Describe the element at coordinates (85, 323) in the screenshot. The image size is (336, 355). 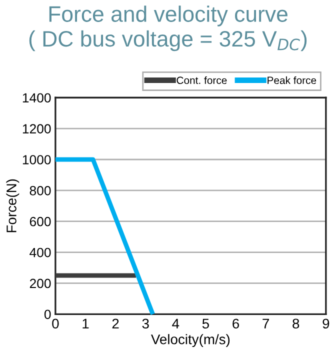
I see `x-tick-label: 1` at that location.